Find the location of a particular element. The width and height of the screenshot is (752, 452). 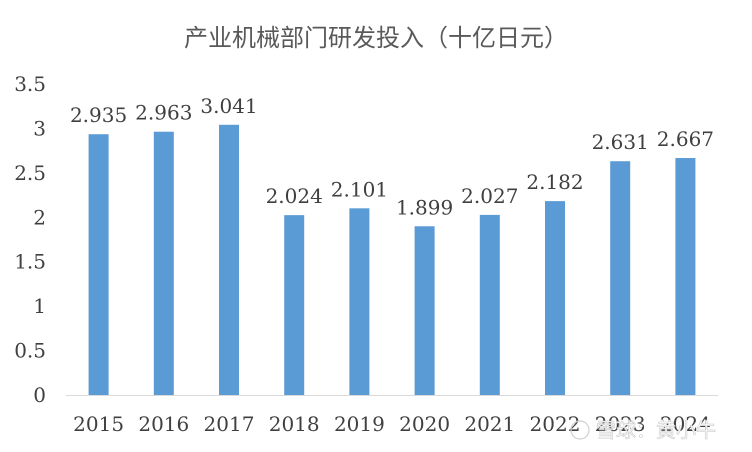

bar-2019 is located at coordinates (359, 301).